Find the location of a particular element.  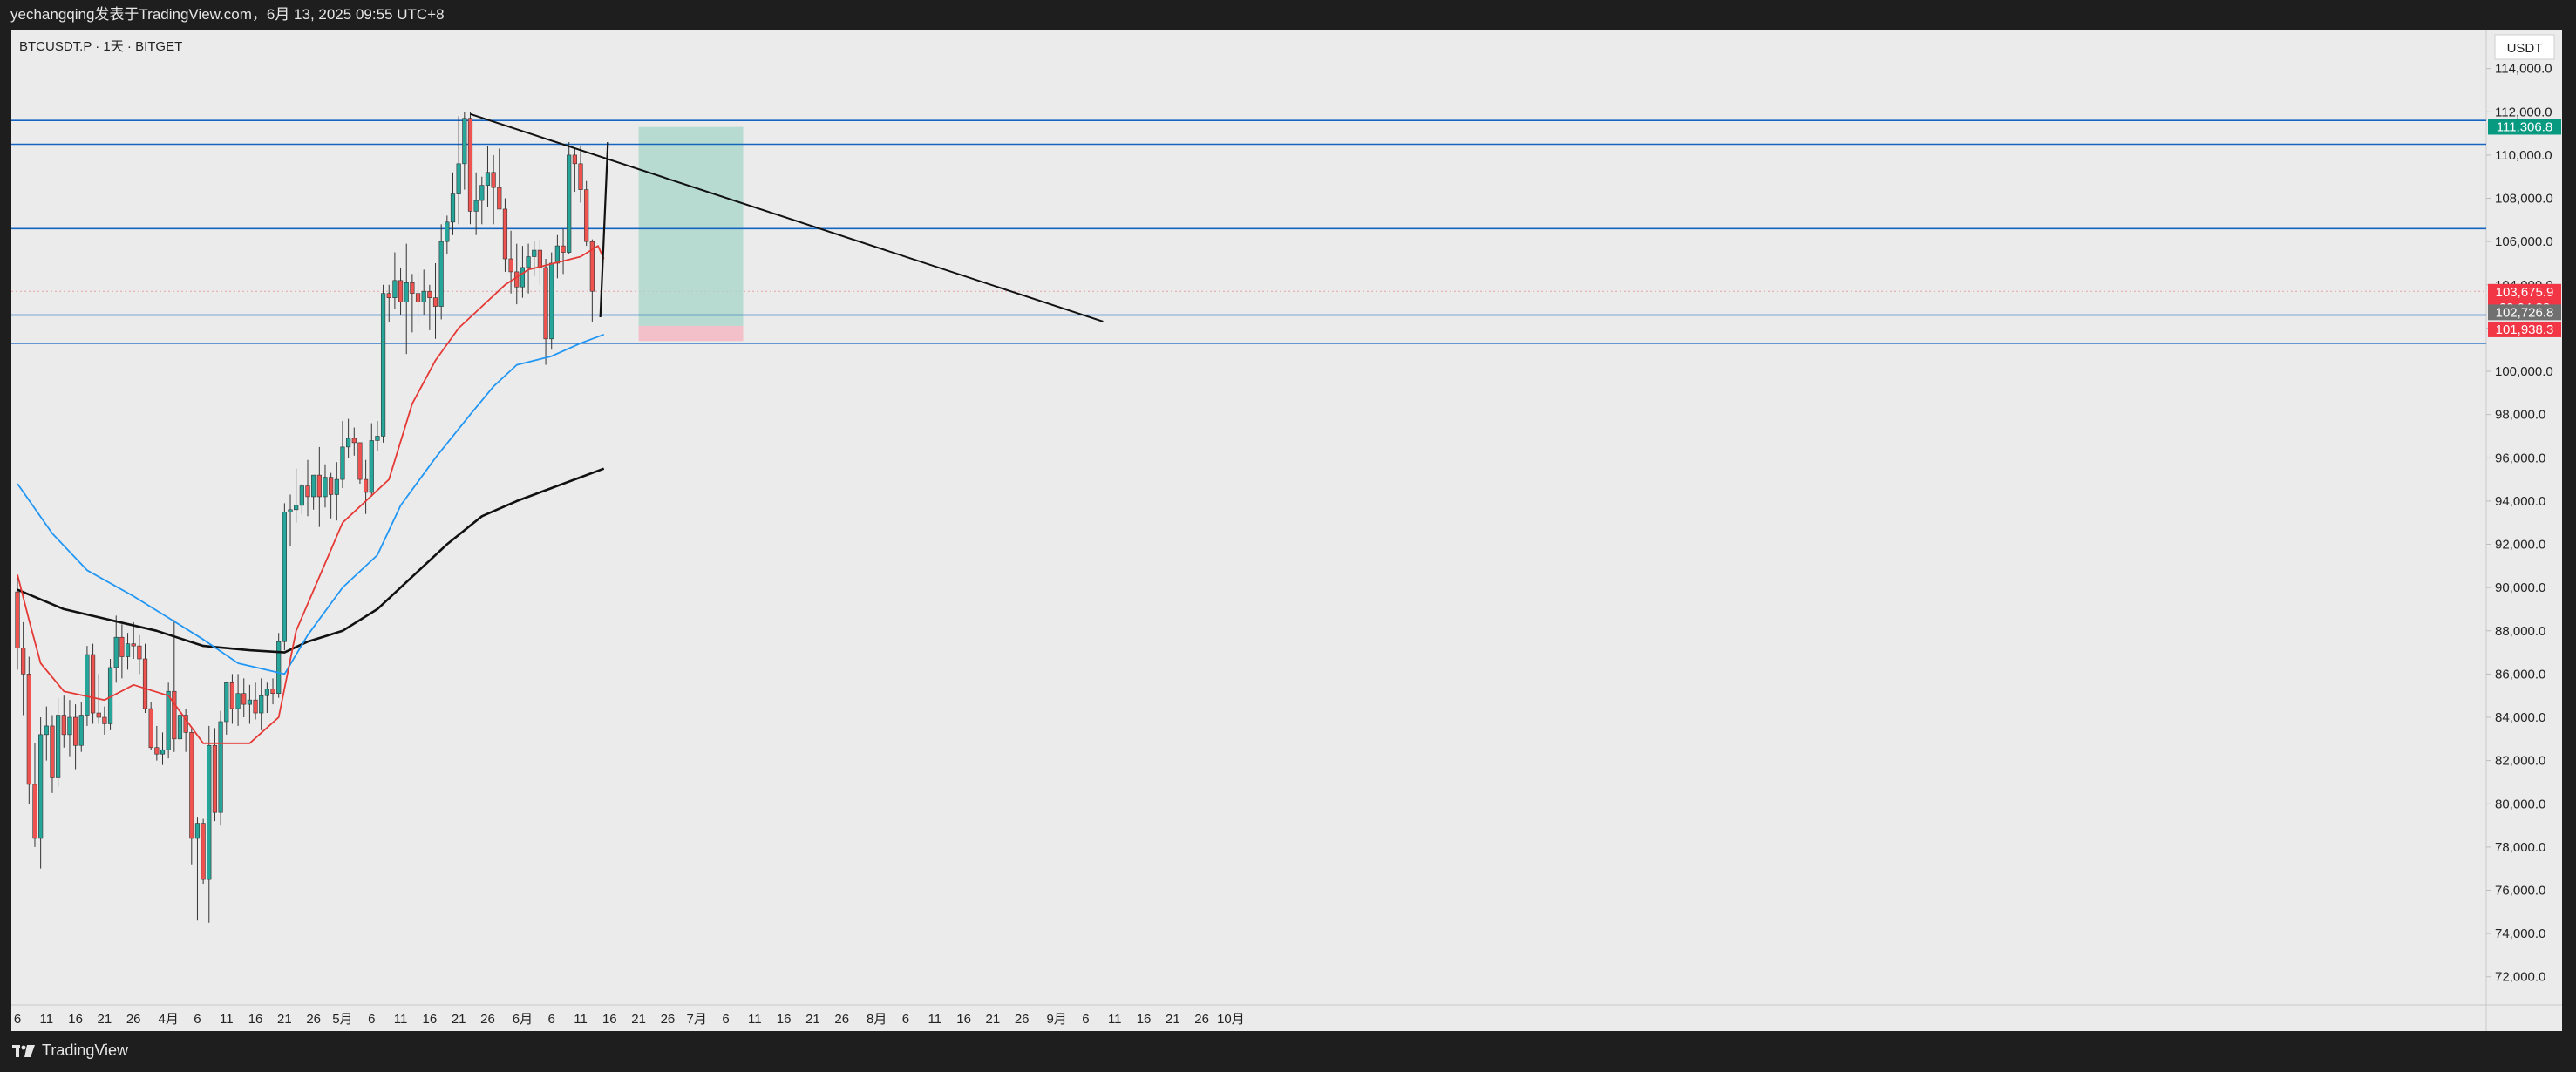

ema-blue-line is located at coordinates (311, 504).